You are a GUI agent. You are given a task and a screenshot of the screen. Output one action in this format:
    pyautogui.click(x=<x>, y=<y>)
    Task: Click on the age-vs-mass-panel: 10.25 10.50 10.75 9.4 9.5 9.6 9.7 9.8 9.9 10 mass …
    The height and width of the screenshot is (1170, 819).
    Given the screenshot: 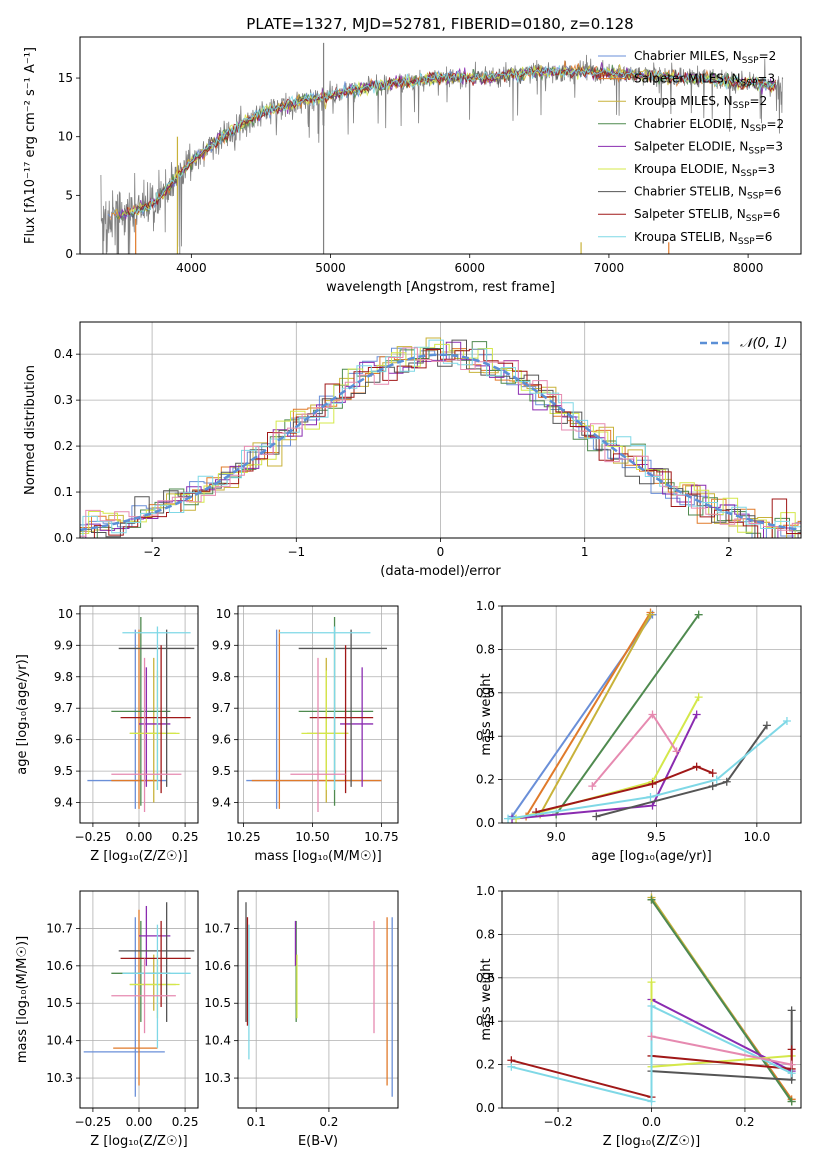 What is the action you would take?
    pyautogui.click(x=305, y=734)
    